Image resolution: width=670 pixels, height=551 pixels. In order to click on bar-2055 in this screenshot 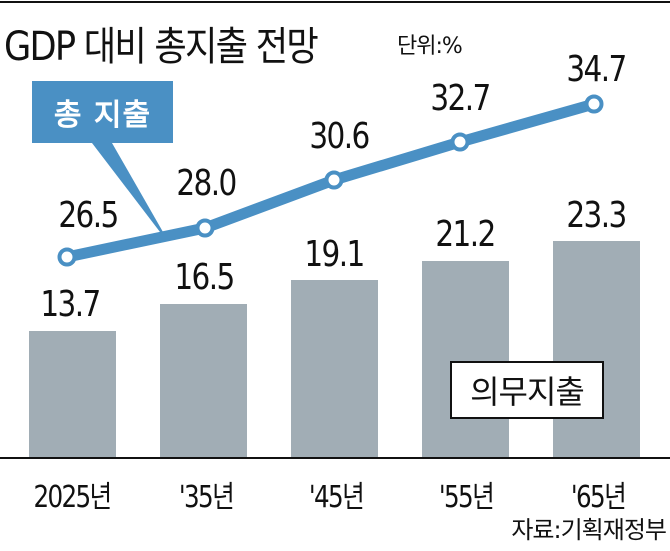, I will do `click(465, 359)`.